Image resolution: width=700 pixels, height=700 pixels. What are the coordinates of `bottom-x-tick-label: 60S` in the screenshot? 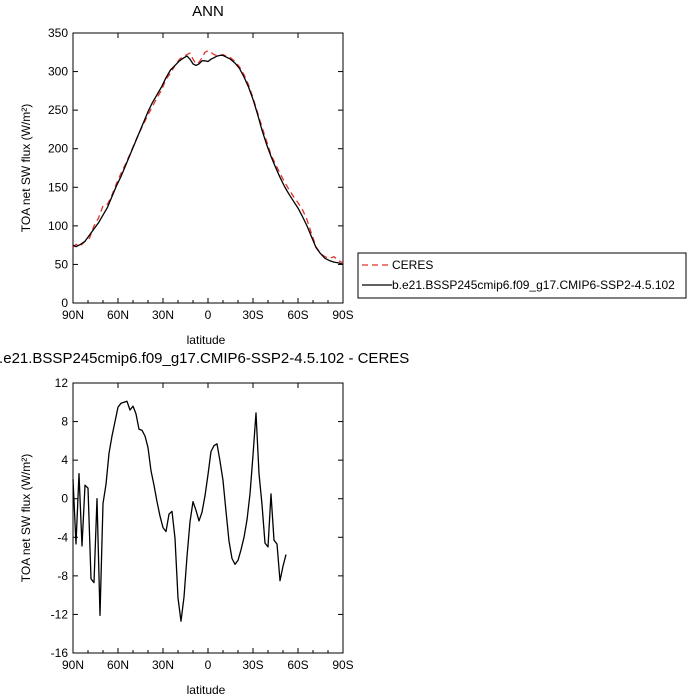 It's located at (297, 665).